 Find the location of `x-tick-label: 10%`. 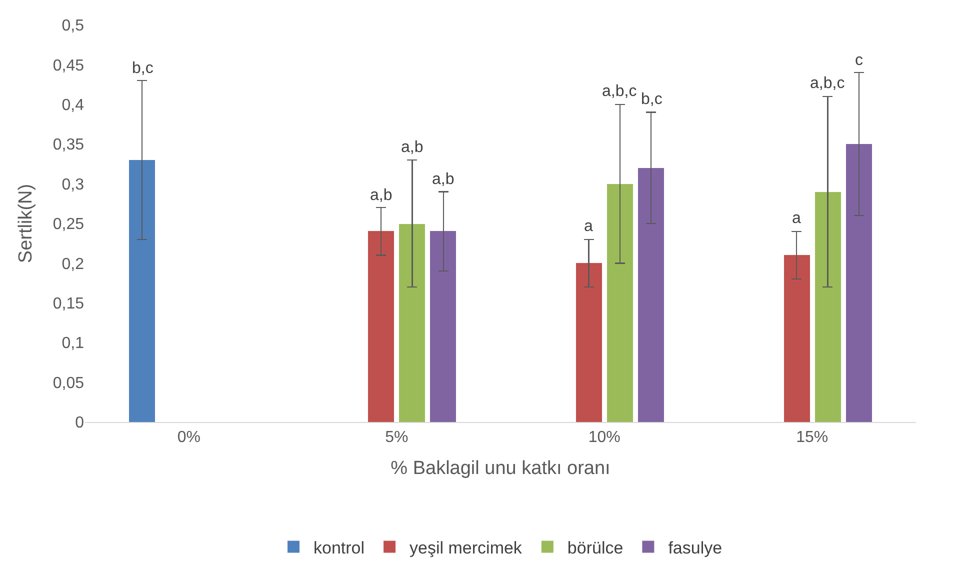

x-tick-label: 10% is located at coordinates (604, 437).